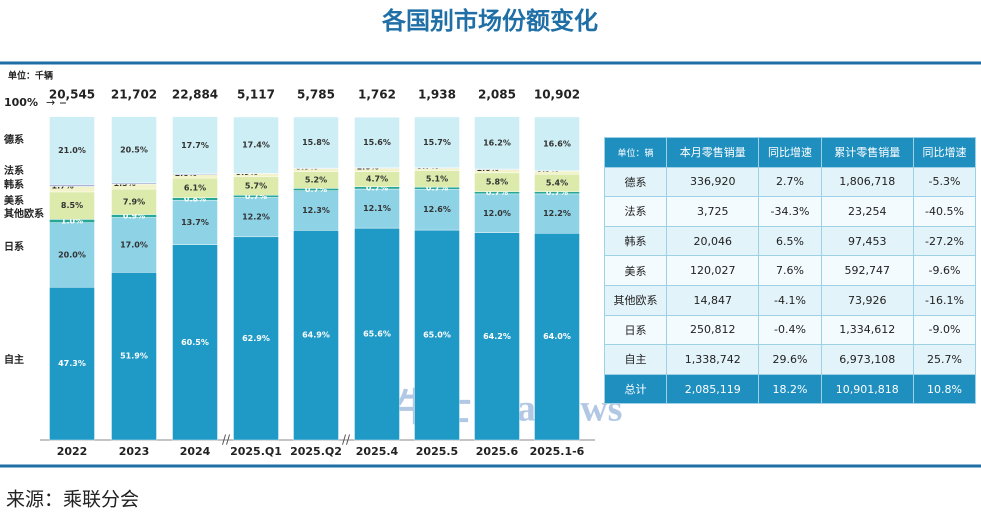  I want to click on total-label: 1,938, so click(437, 95).